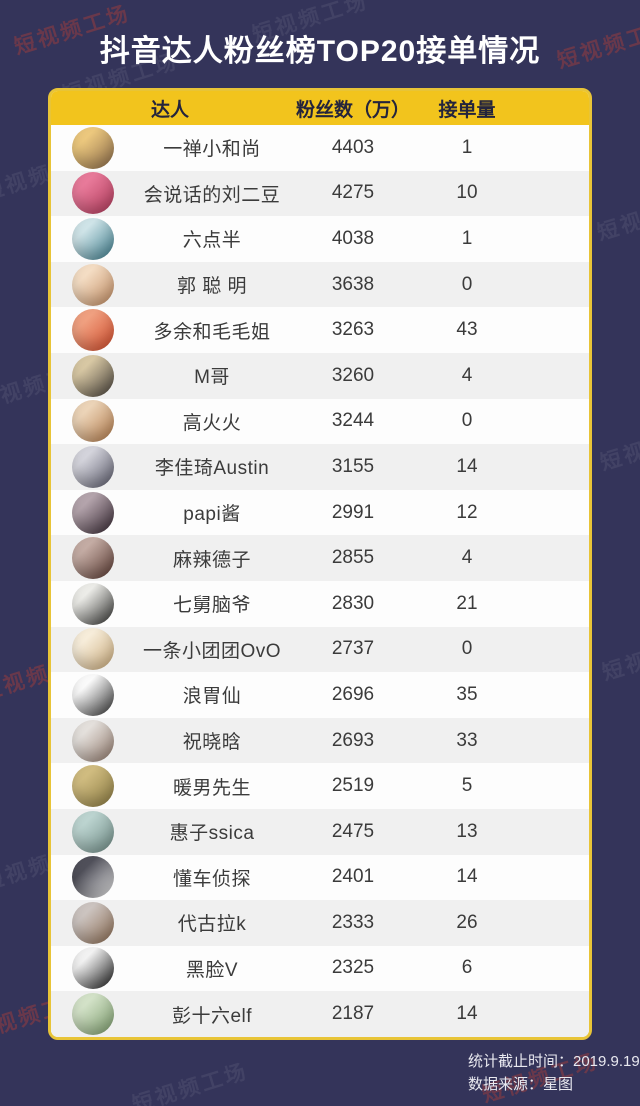 The height and width of the screenshot is (1106, 640). Describe the element at coordinates (353, 330) in the screenshot. I see `fans-count: 3263` at that location.